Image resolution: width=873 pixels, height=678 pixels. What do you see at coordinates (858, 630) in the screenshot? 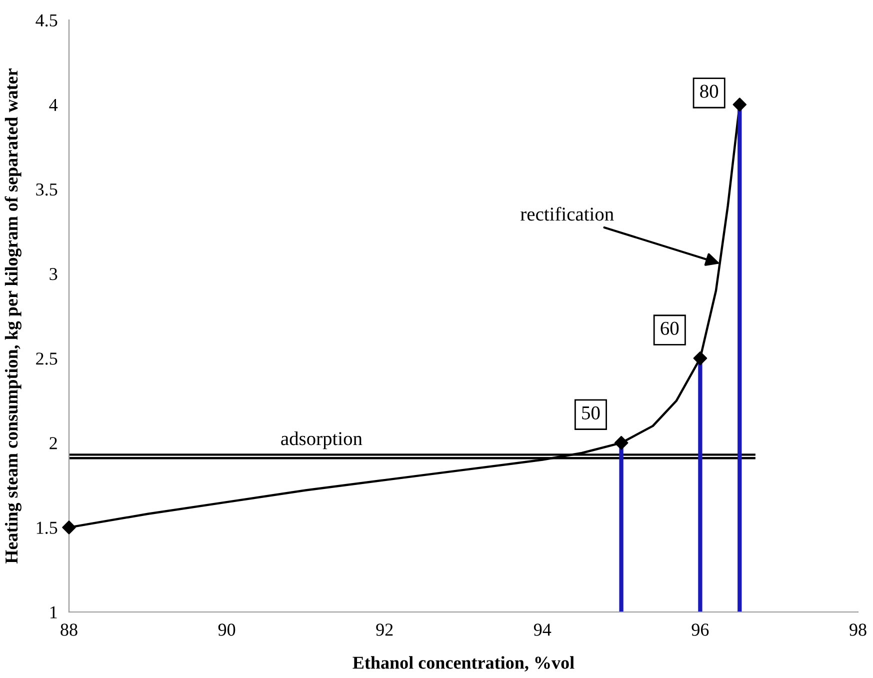
I see `x-tick-label: 98` at bounding box center [858, 630].